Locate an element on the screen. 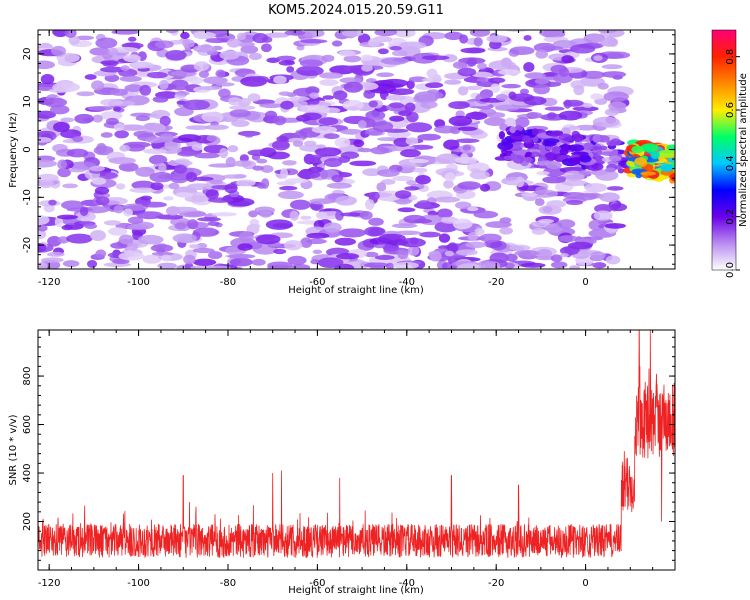 The width and height of the screenshot is (750, 600). spectrogram-x-label: Height of straight line (km) is located at coordinates (356, 290).